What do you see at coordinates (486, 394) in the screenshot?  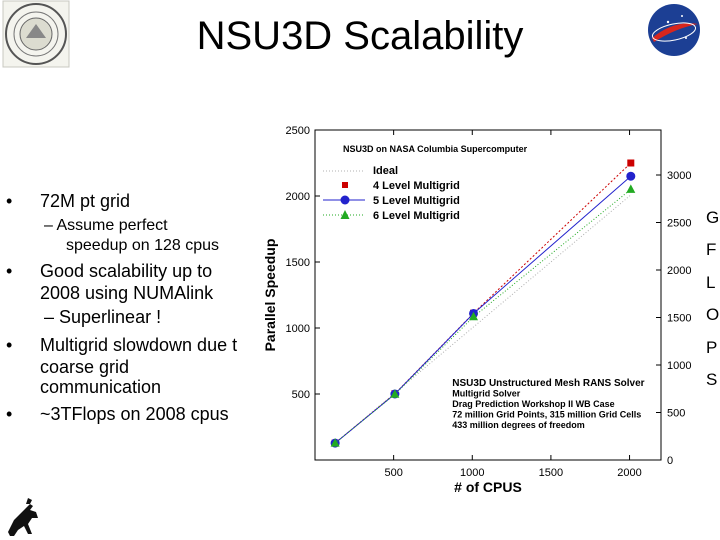 I see `chart-annotation-line: Multigrid Solver` at bounding box center [486, 394].